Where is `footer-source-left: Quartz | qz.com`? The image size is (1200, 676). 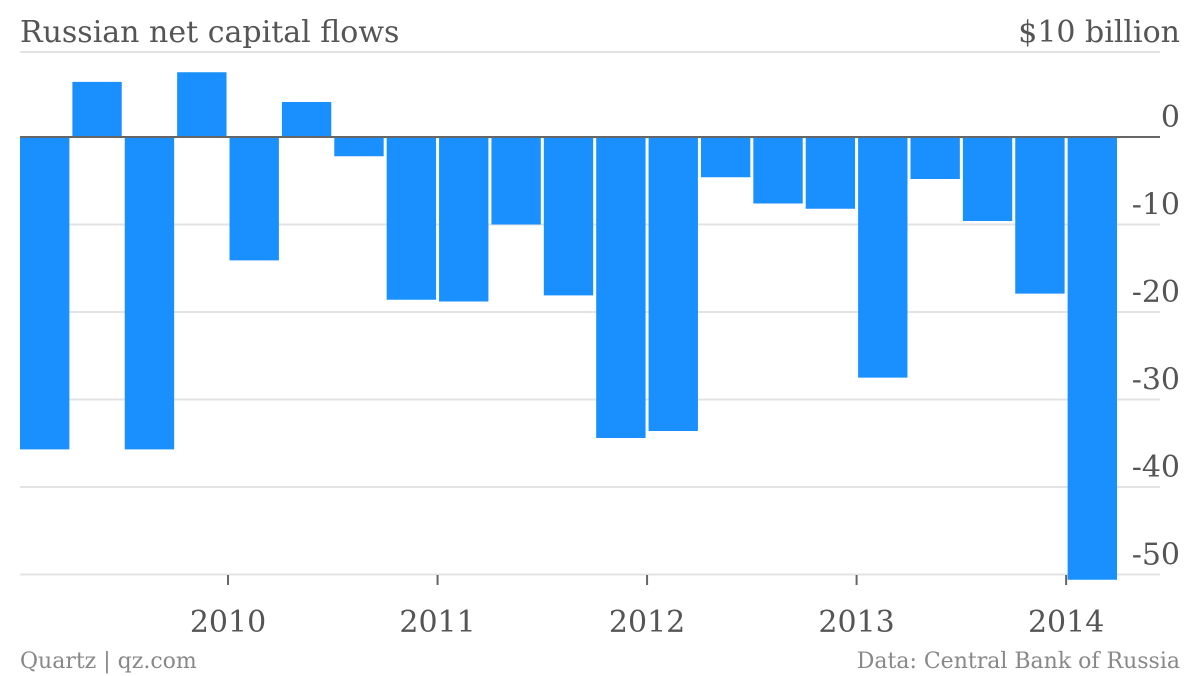
footer-source-left: Quartz | qz.com is located at coordinates (108, 661).